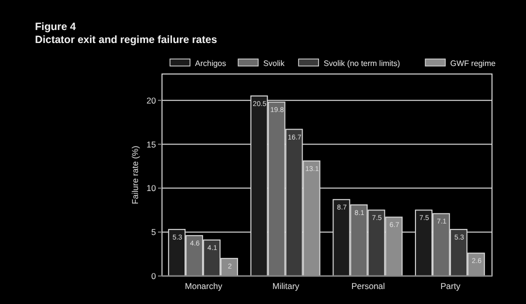 The width and height of the screenshot is (526, 304). I want to click on chart-subtitle: Dictator exit and regime failure rates, so click(126, 40).